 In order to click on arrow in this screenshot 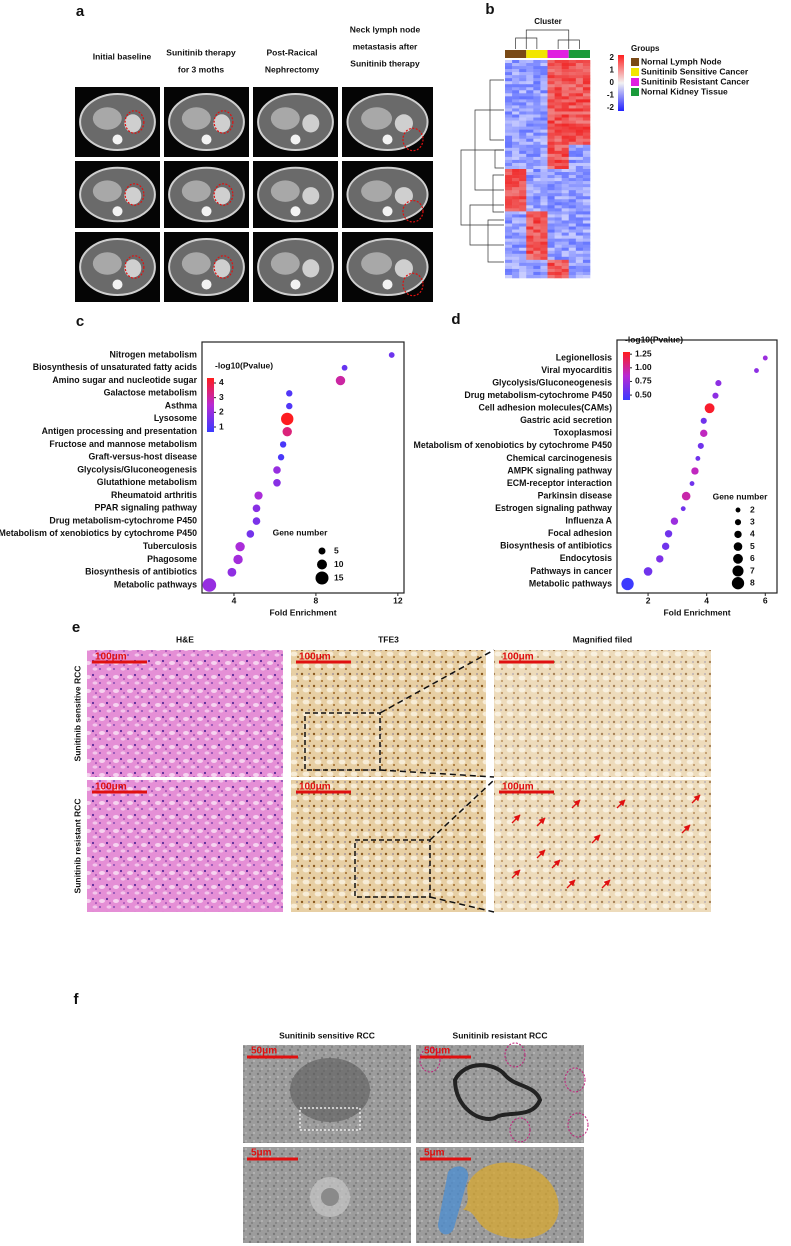, I will do `click(621, 804)`.